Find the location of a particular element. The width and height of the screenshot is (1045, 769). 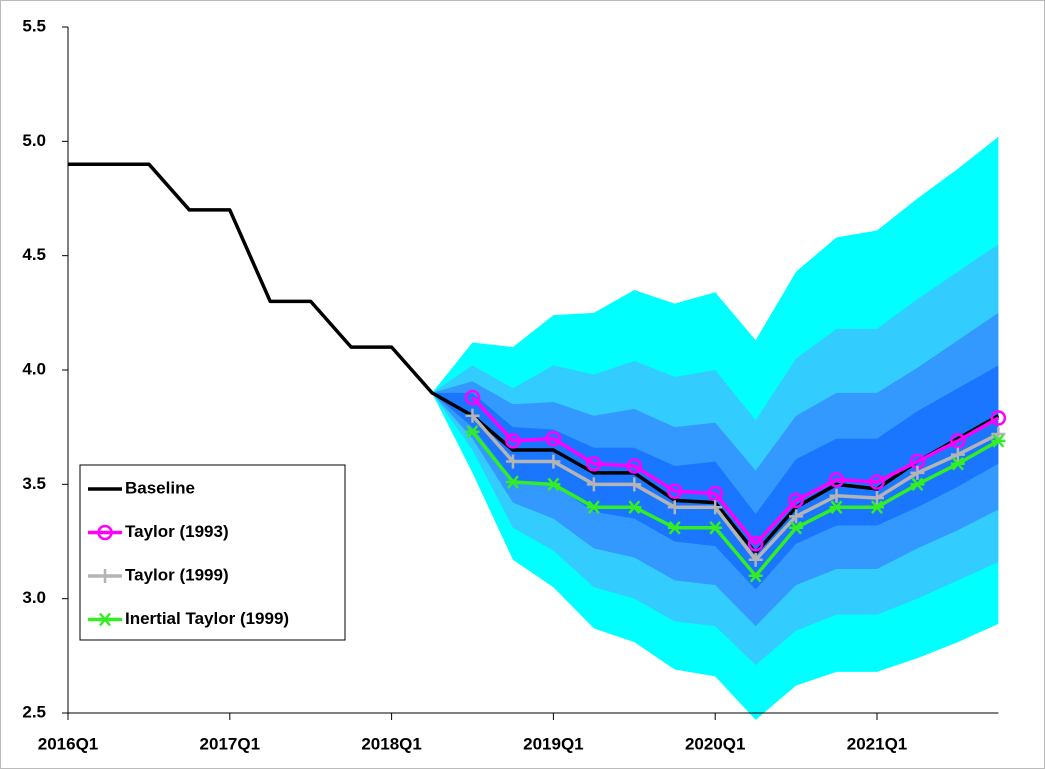

legend-label: Taylor (1993) is located at coordinates (177, 531).